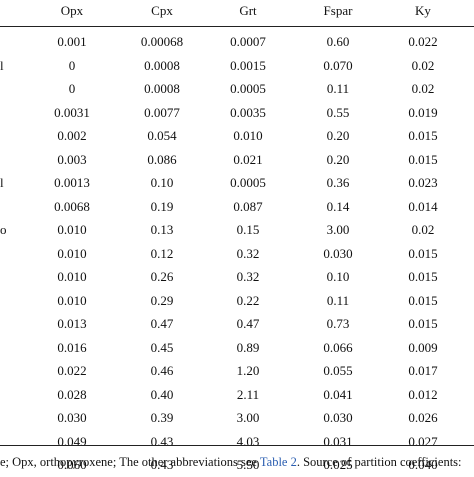  Describe the element at coordinates (338, 182) in the screenshot. I see `cell-fspar: 0.36` at that location.